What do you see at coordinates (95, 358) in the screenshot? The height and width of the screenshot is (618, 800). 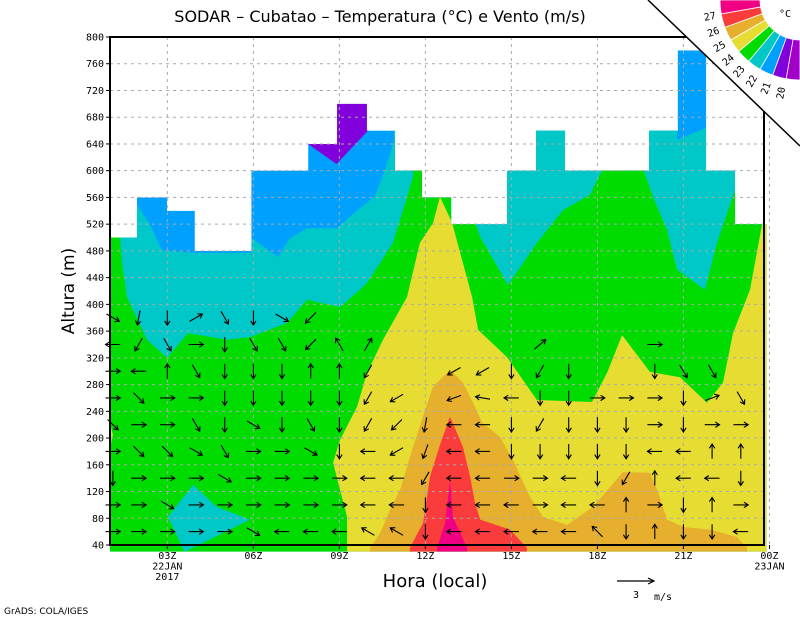 I see `y-tick-label: 320` at bounding box center [95, 358].